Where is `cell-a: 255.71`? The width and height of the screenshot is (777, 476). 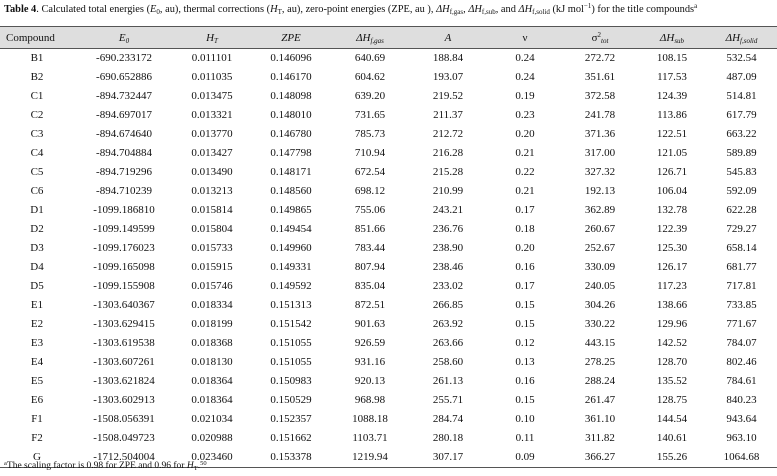
cell-a: 255.71 is located at coordinates (448, 400).